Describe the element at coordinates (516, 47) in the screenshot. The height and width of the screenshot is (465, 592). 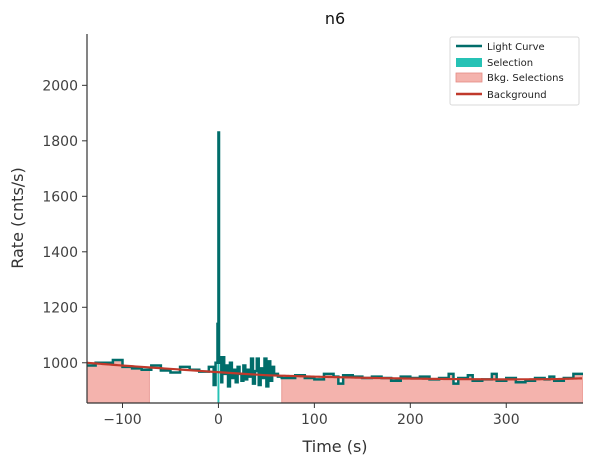
I see `legend-label: Light Curve` at that location.